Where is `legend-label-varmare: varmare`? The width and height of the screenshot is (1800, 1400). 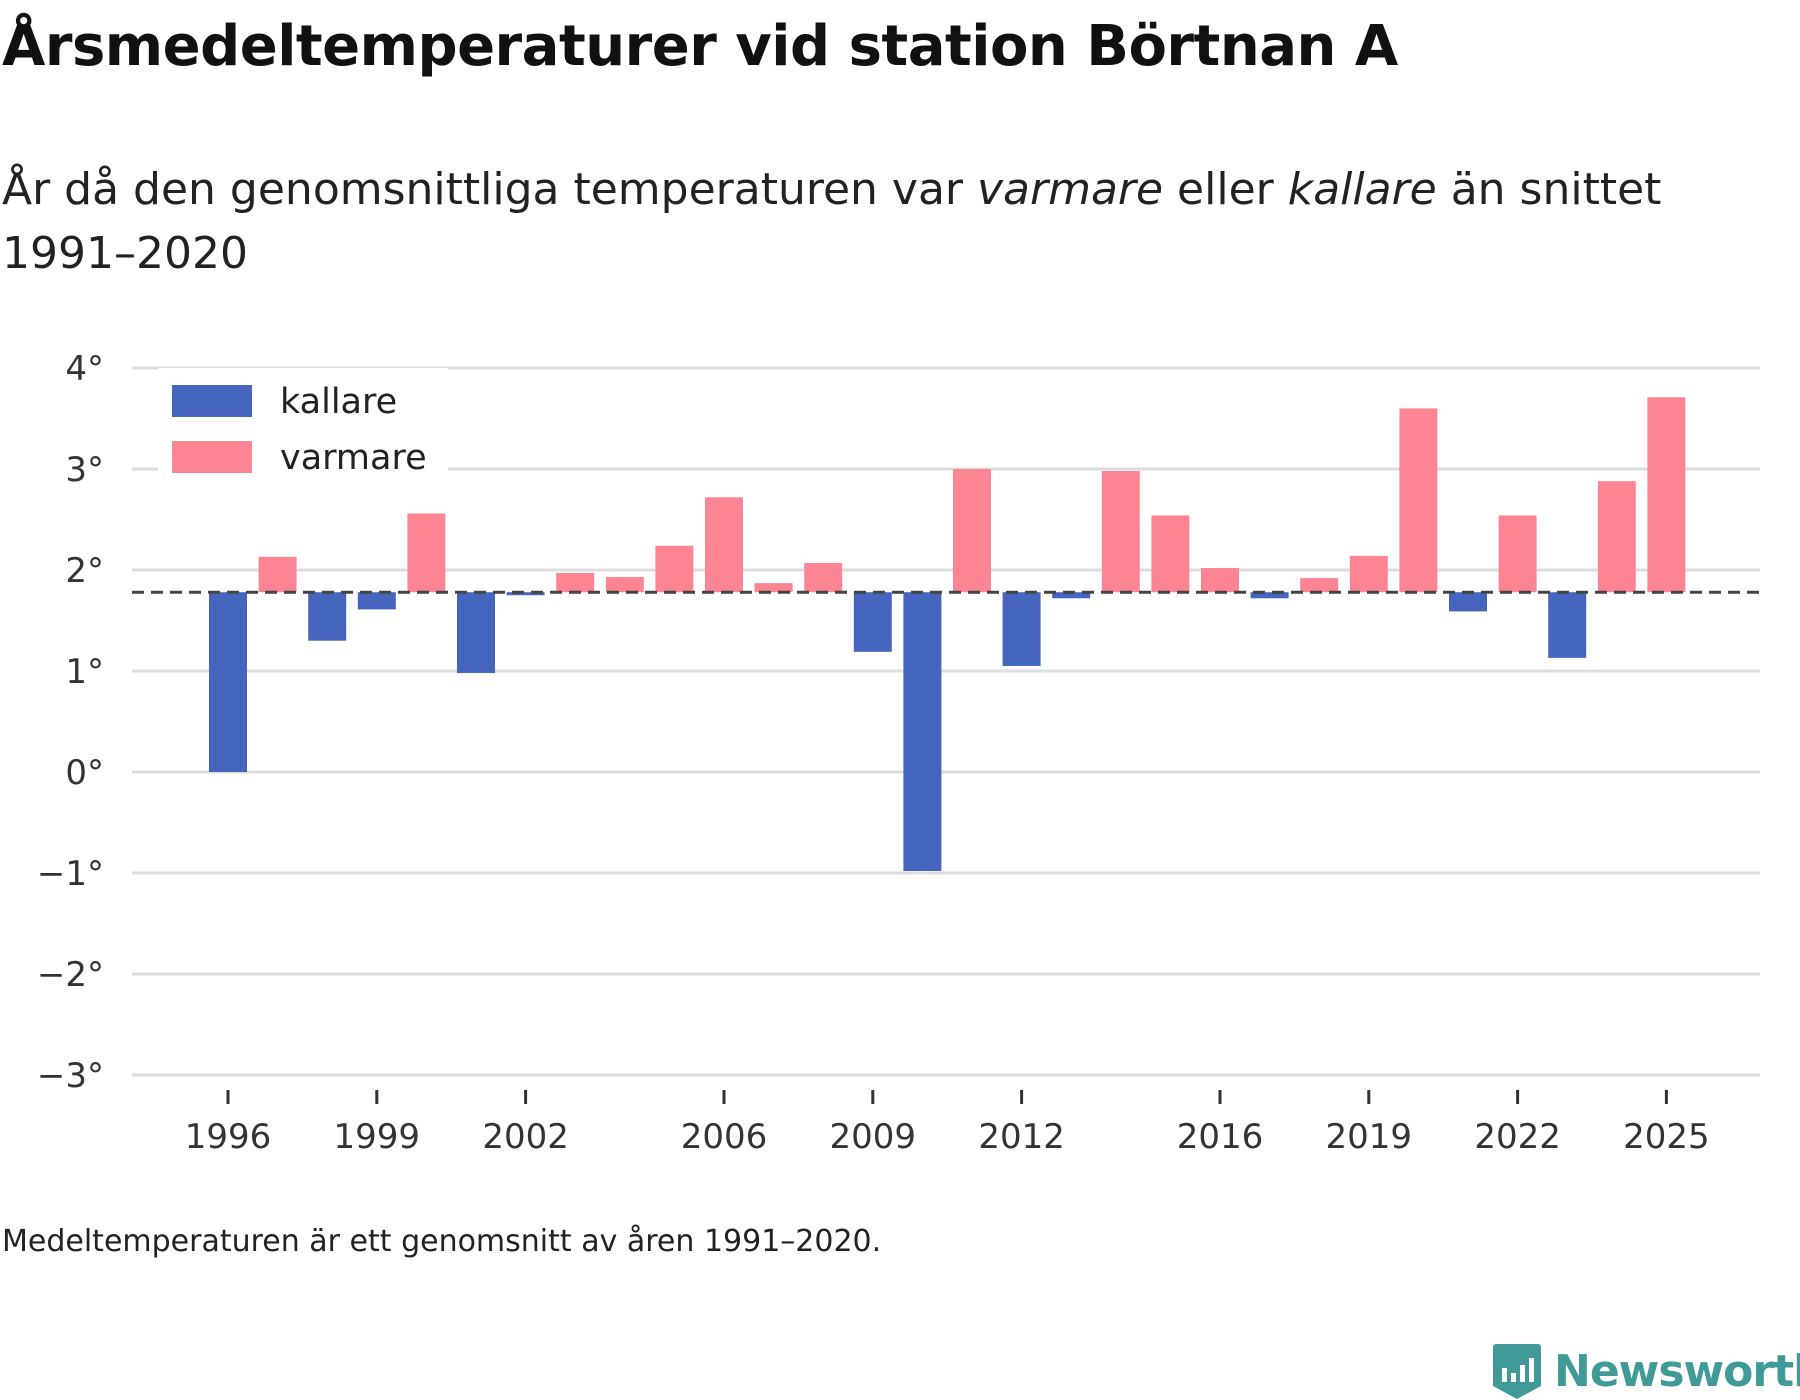 legend-label-varmare: varmare is located at coordinates (353, 458).